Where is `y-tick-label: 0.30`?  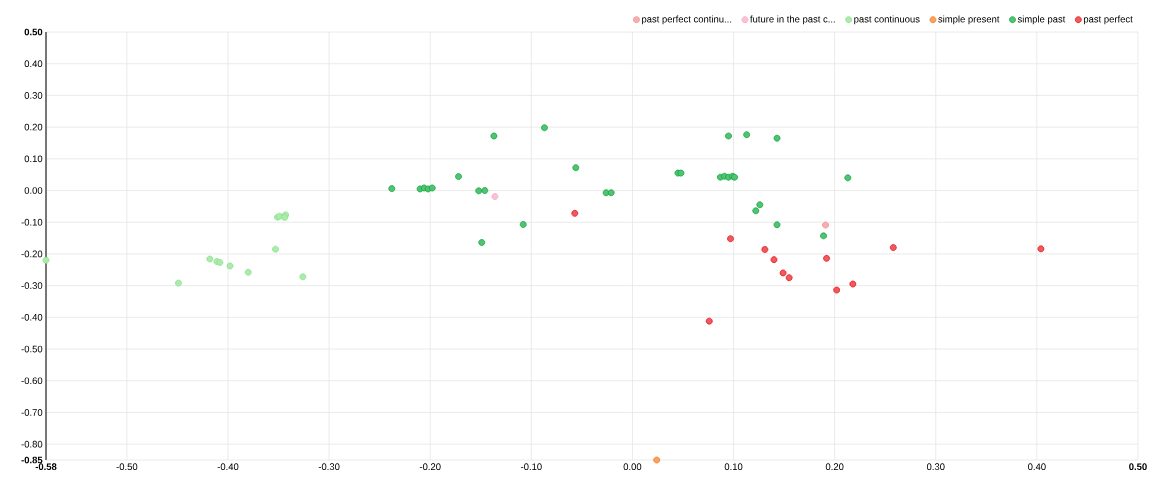 y-tick-label: 0.30 is located at coordinates (33, 95).